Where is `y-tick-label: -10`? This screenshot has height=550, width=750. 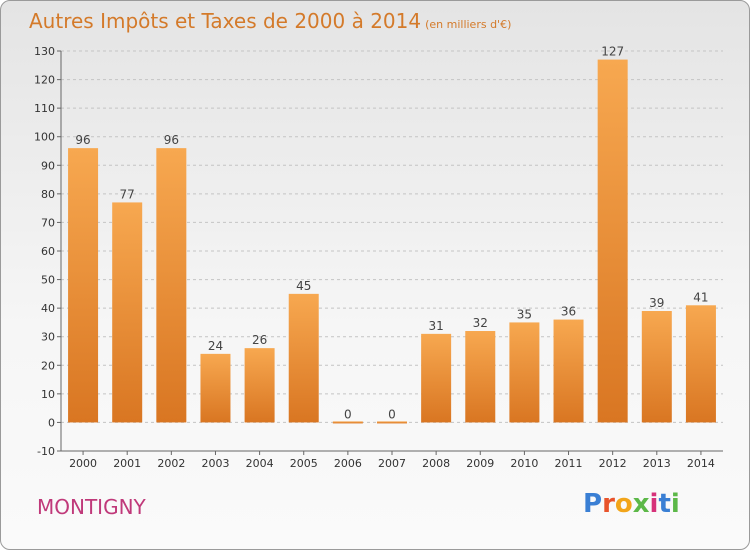
y-tick-label: -10 is located at coordinates (46, 451).